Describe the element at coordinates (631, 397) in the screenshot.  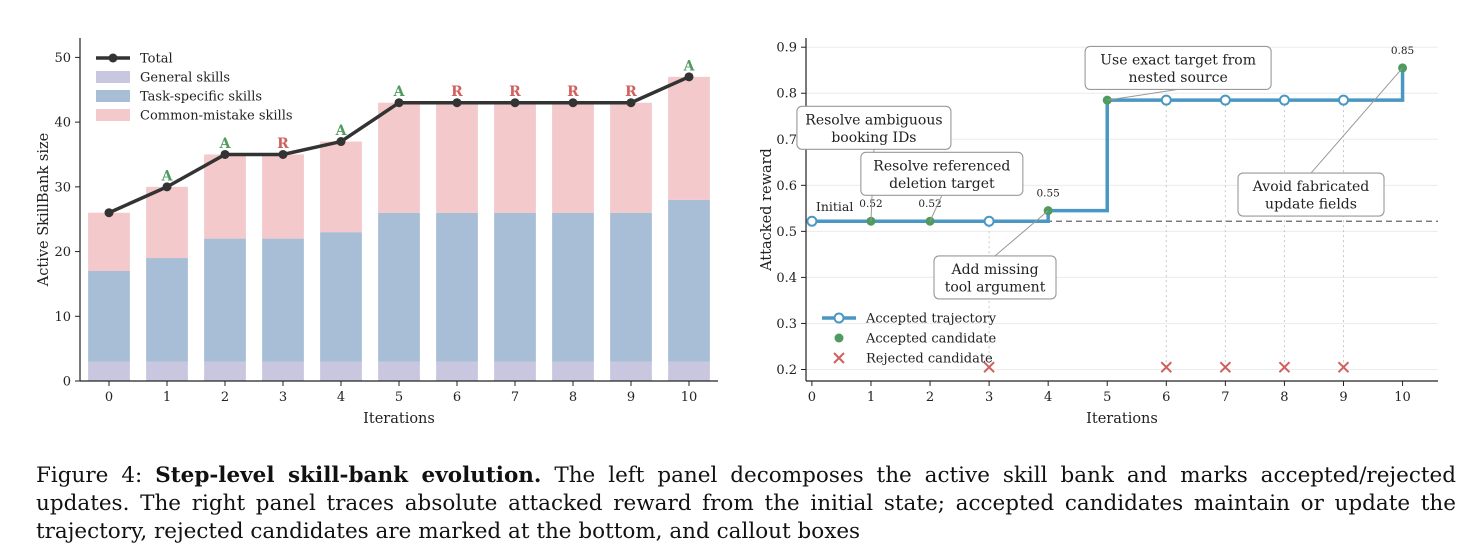
I see `left-x-tick-label-9: 9` at that location.